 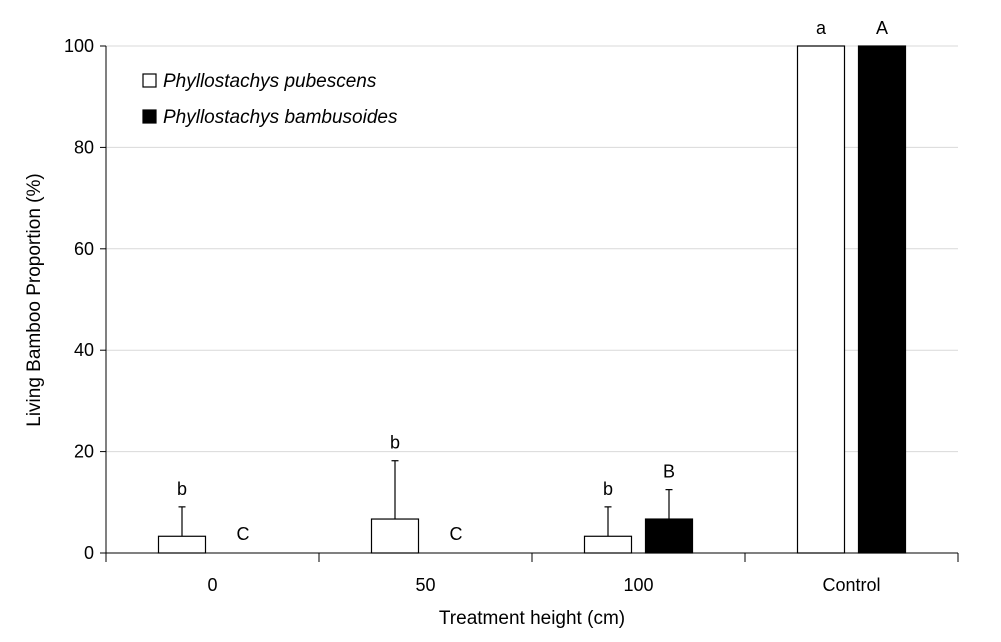 What do you see at coordinates (851, 585) in the screenshot?
I see `x-tick-label: Control` at bounding box center [851, 585].